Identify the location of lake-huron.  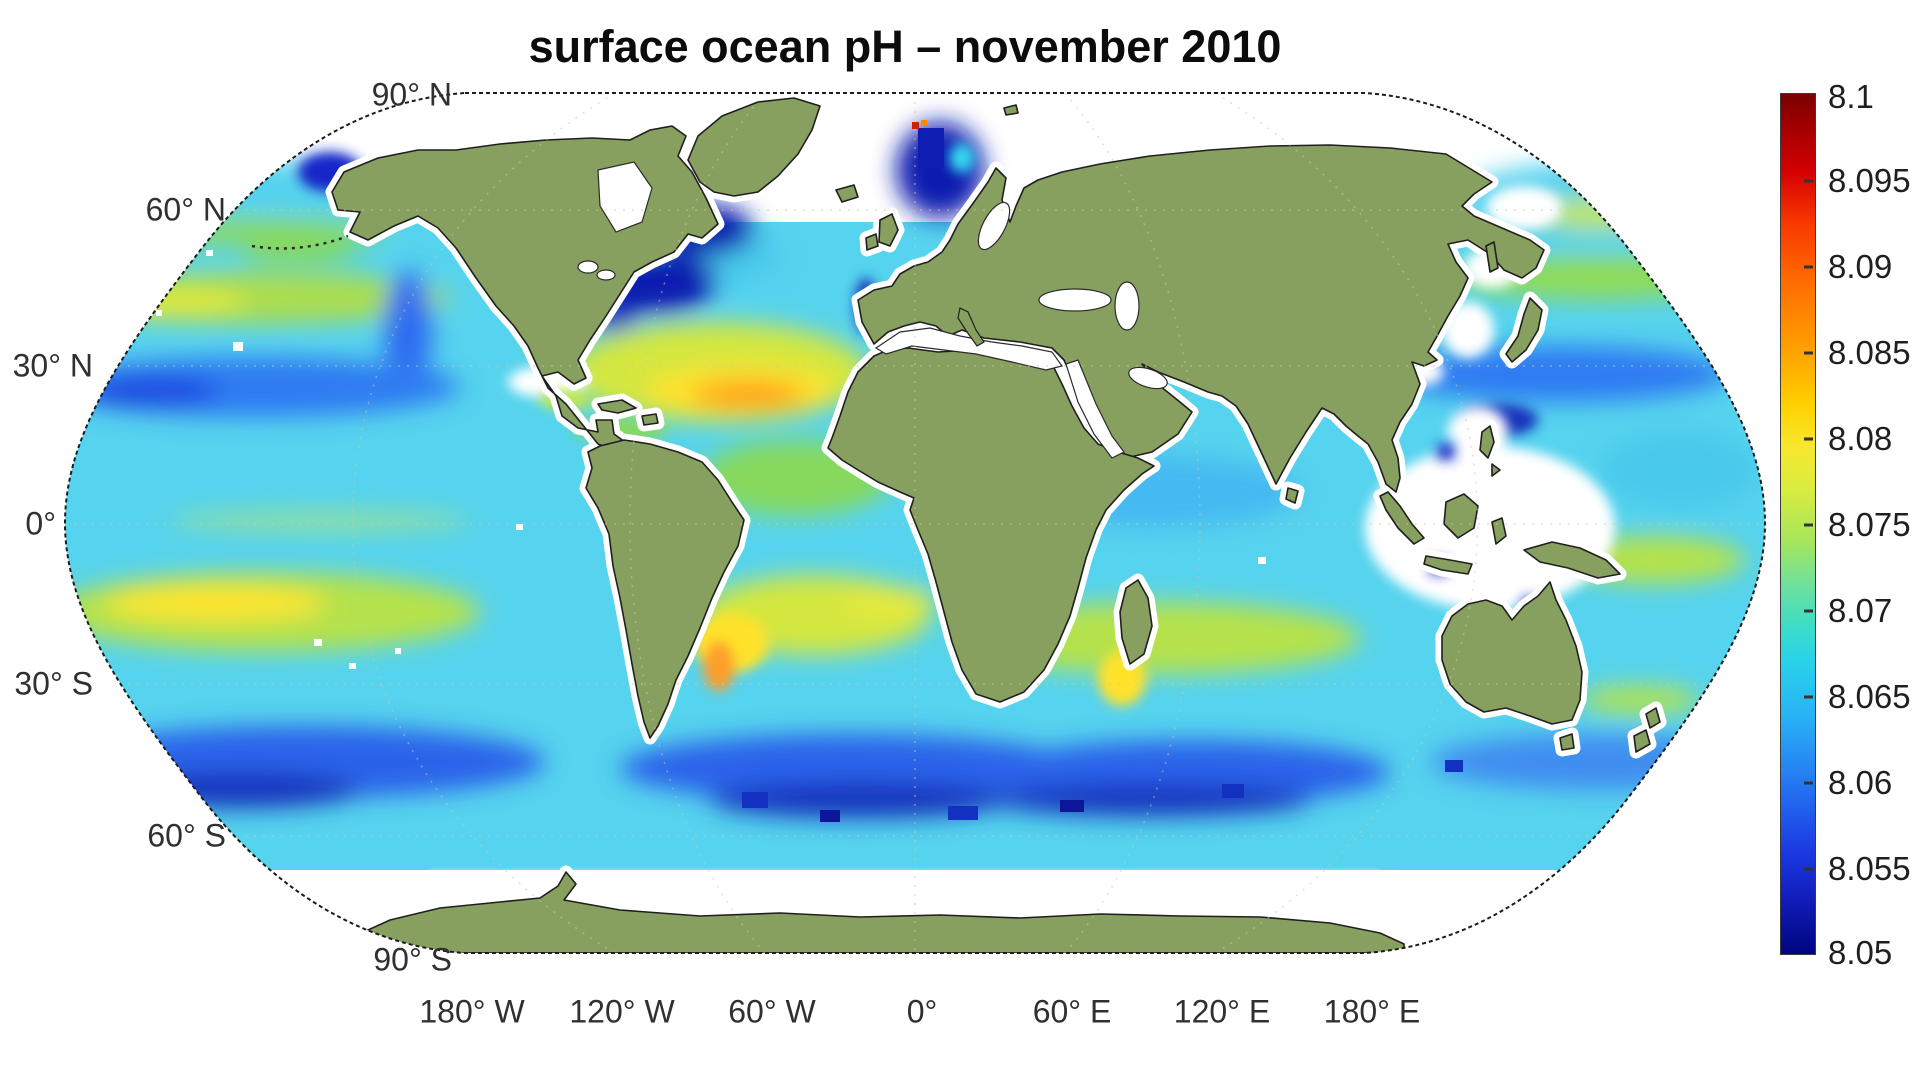
(606, 275).